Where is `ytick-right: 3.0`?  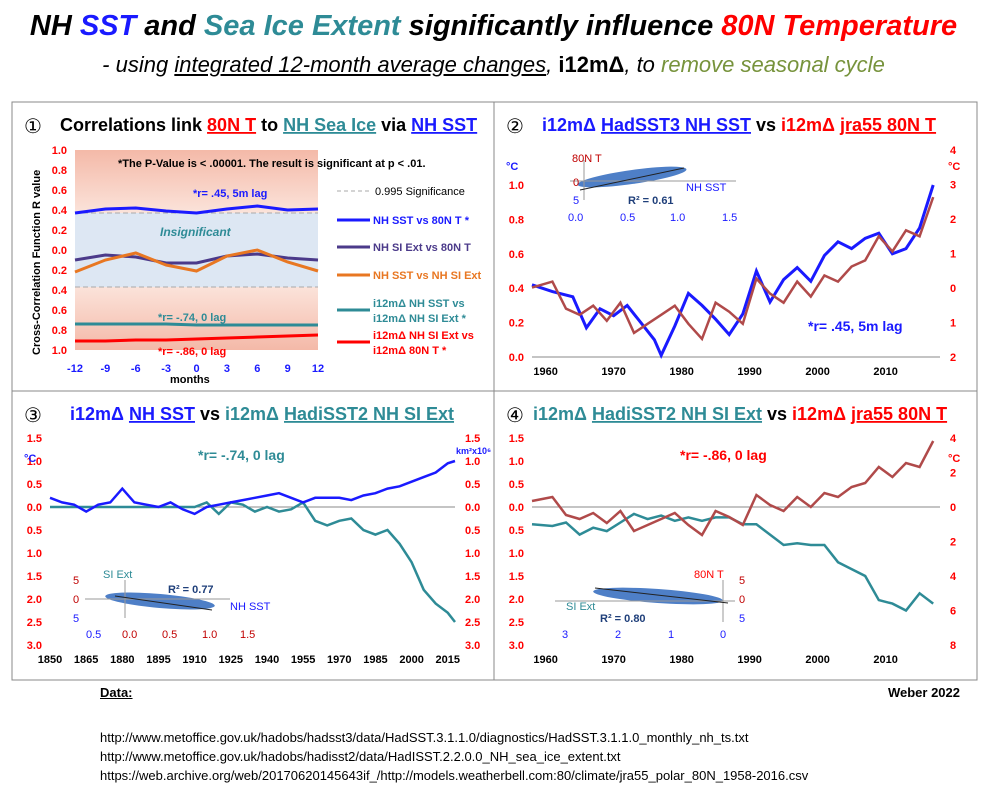 ytick-right: 3.0 is located at coordinates (472, 646).